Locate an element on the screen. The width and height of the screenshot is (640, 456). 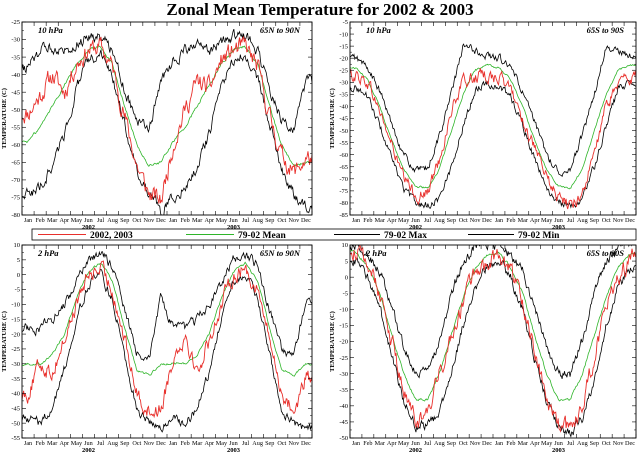
y-axis-label: TEMPERATURE (C) is located at coordinates (332, 341).